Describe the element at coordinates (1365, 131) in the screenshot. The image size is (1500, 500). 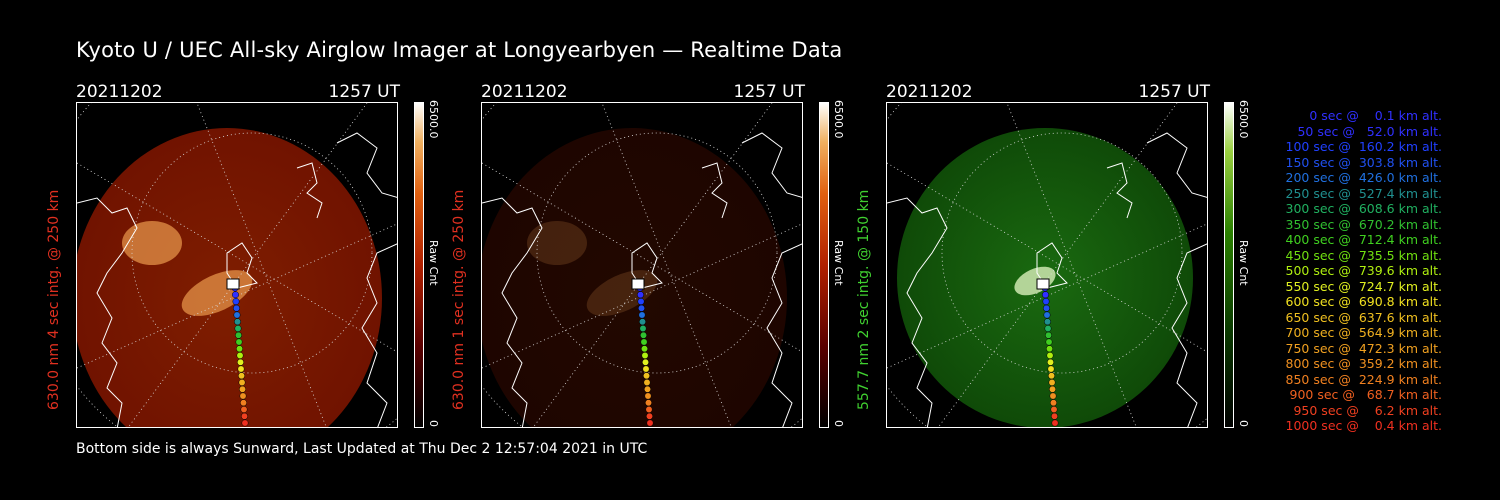
I see `legend-entry: 50 sec @ 52.0 km alt.` at that location.